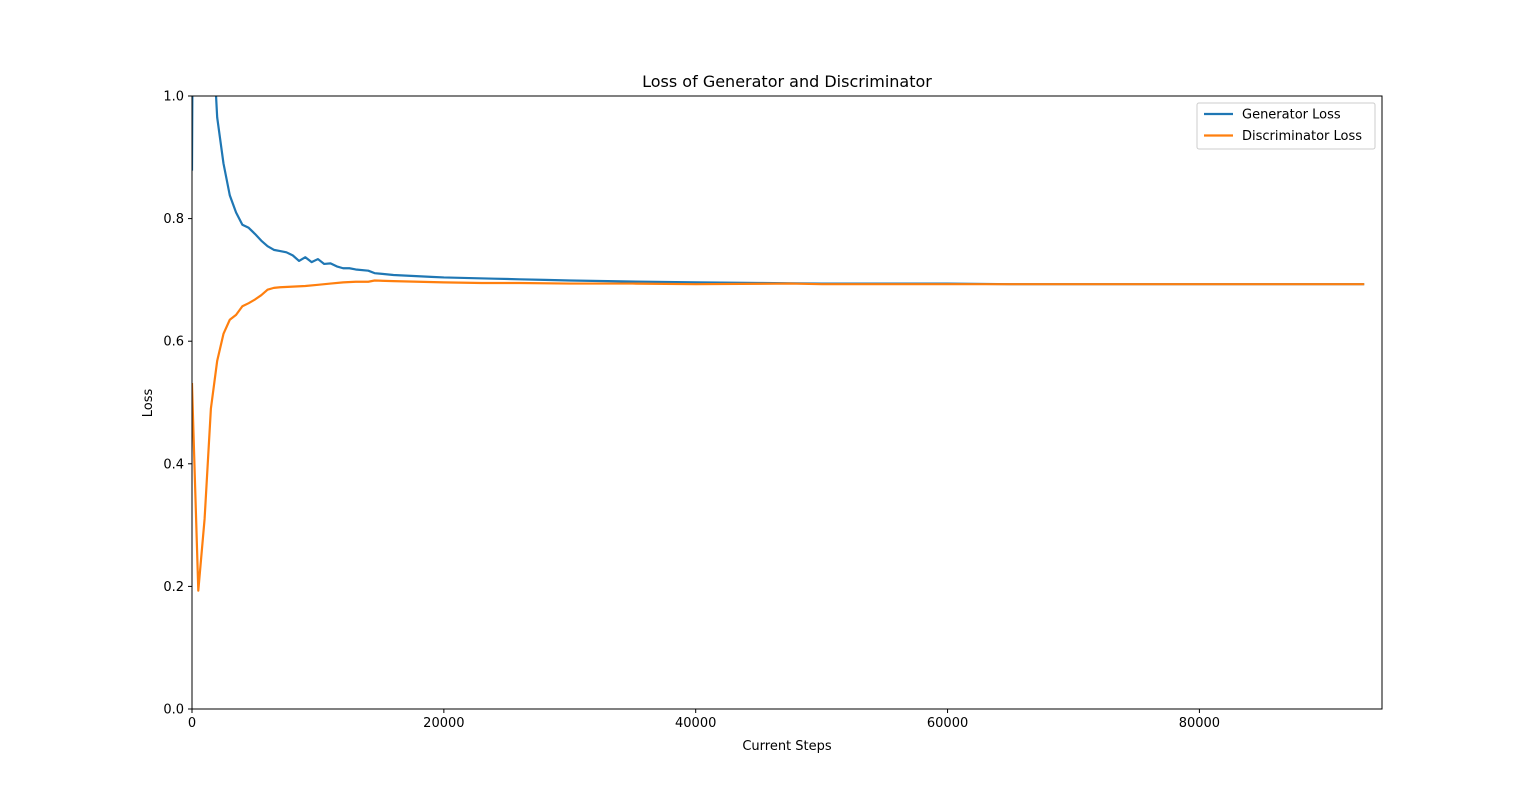  Describe the element at coordinates (148, 403) in the screenshot. I see `y-axis-label: Loss` at that location.